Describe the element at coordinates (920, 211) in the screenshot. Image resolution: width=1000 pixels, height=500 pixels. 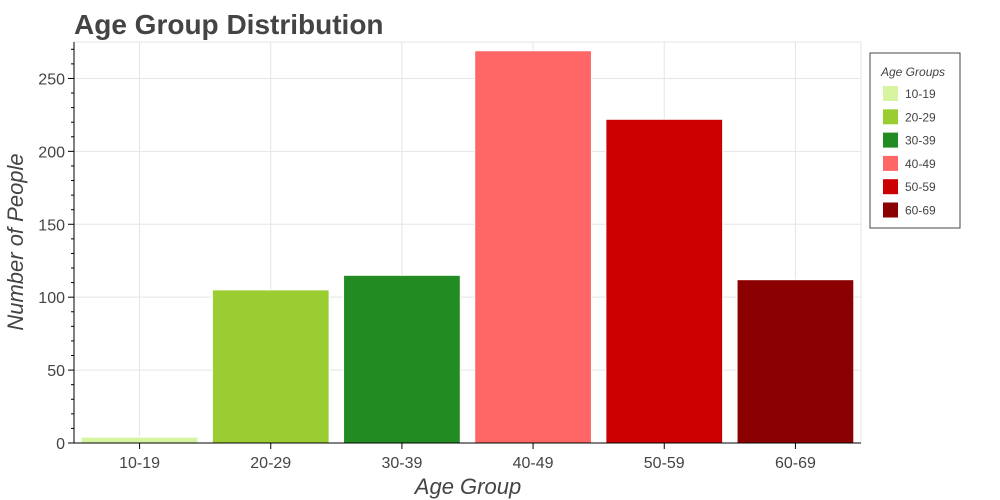
I see `legend-label: 60-69` at that location.